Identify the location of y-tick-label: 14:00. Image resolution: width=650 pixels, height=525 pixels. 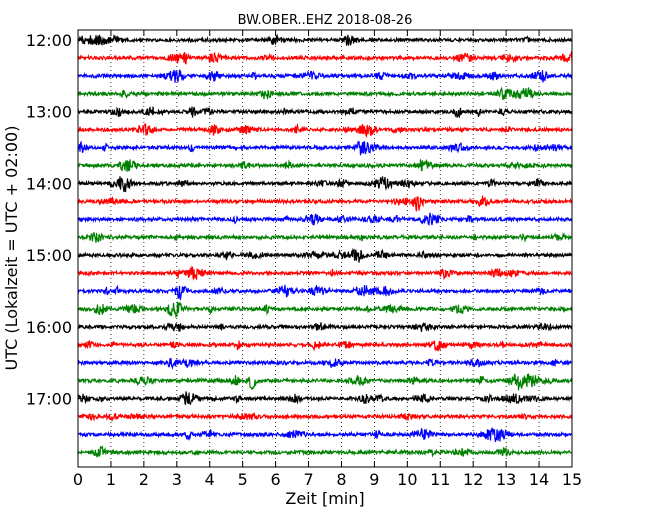
(49, 183).